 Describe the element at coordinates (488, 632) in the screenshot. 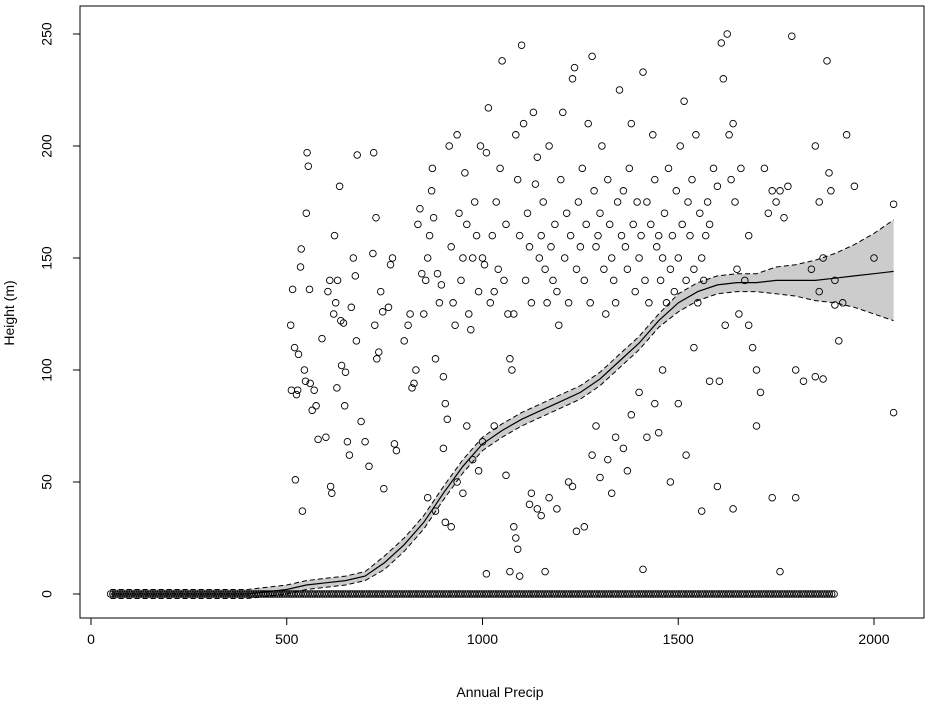

I see `x-axis: 0 500 1000 1500 2000` at that location.